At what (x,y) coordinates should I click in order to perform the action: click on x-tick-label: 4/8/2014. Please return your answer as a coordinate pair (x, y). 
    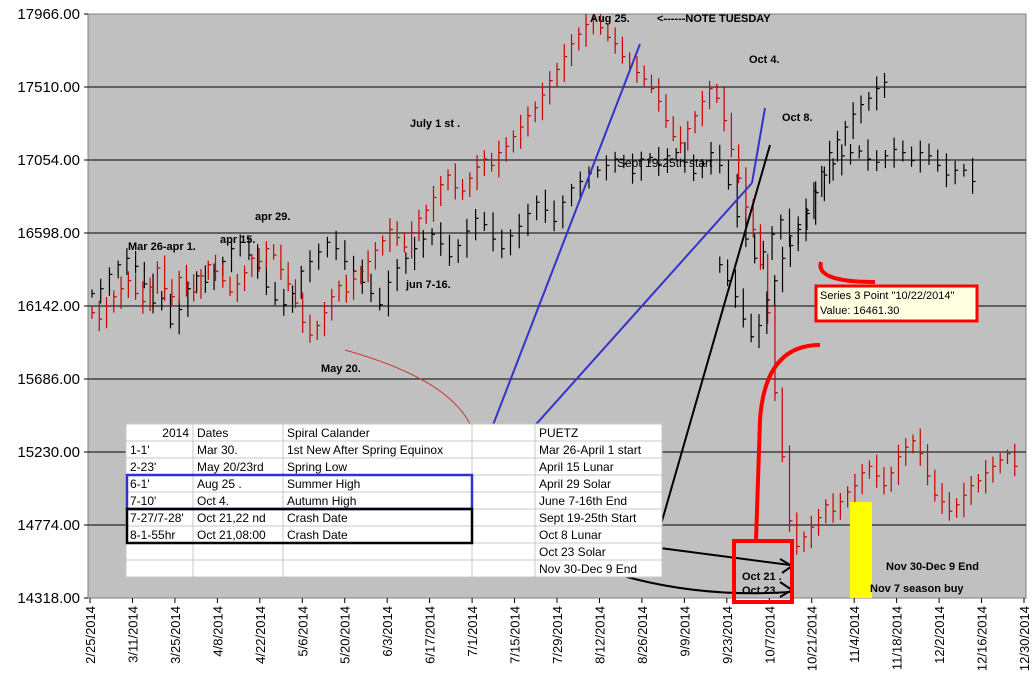
    Looking at the image, I should click on (217, 631).